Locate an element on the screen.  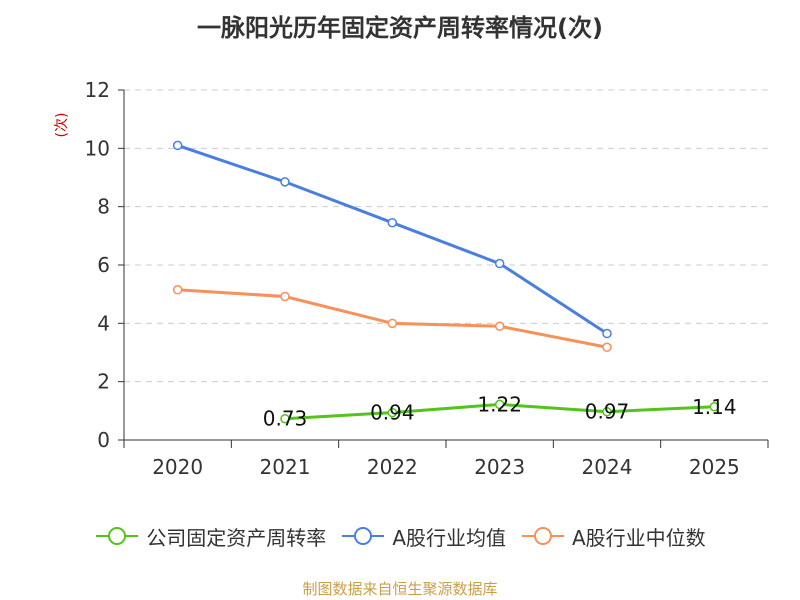
x-tick-label: 2023 is located at coordinates (499, 467).